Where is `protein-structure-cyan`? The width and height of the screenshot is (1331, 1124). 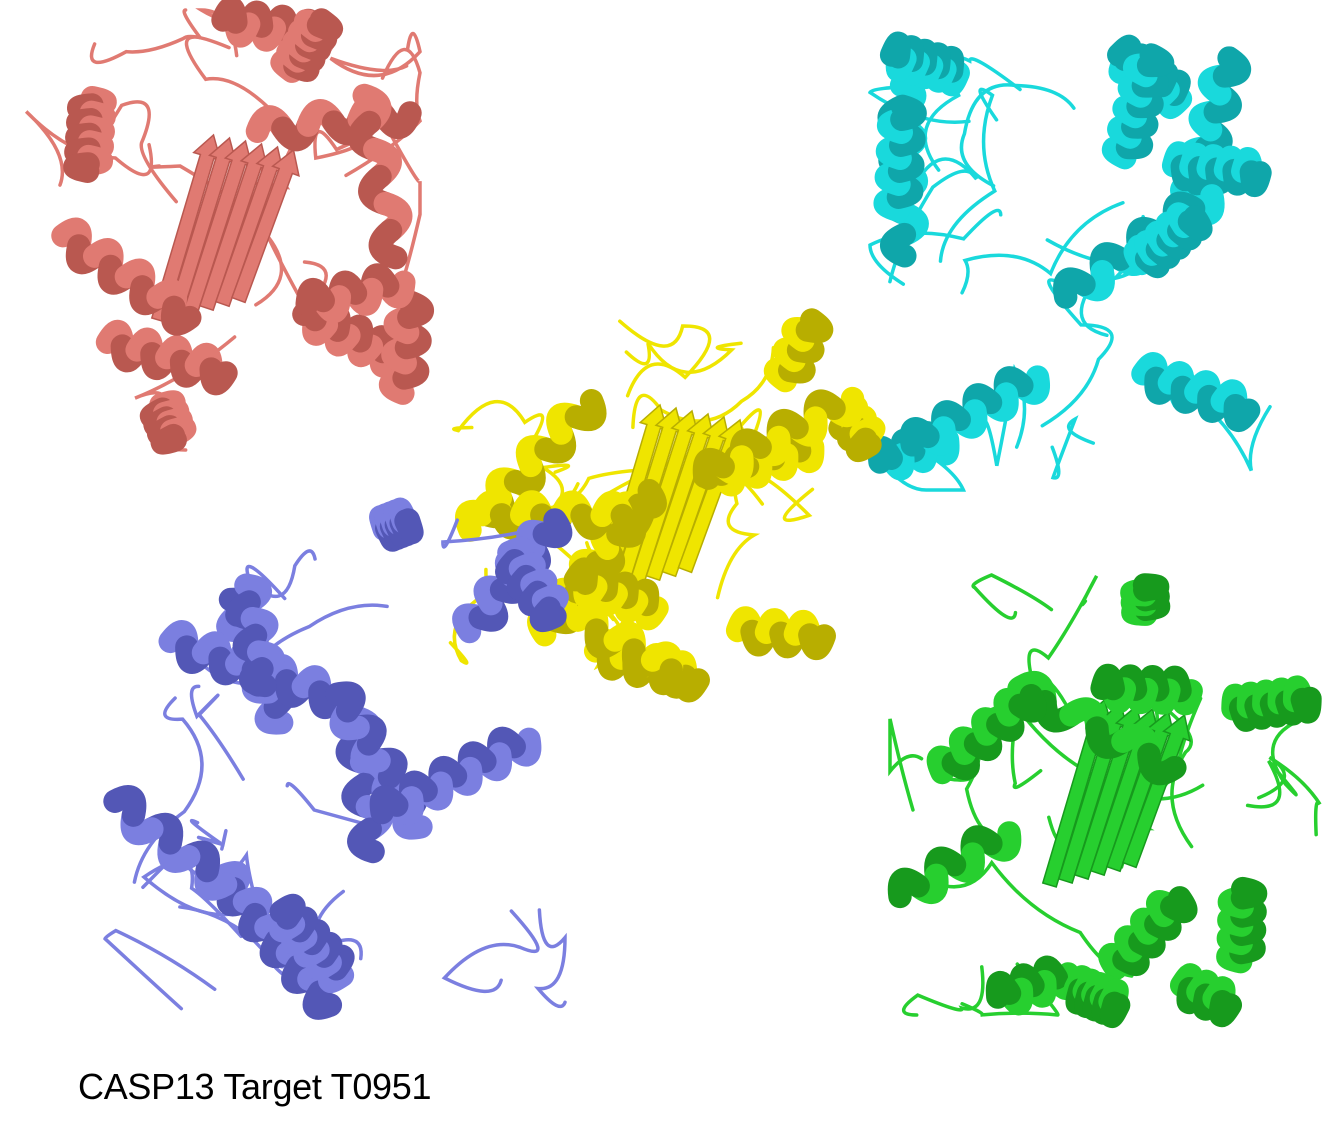 protein-structure-cyan is located at coordinates (1069, 261).